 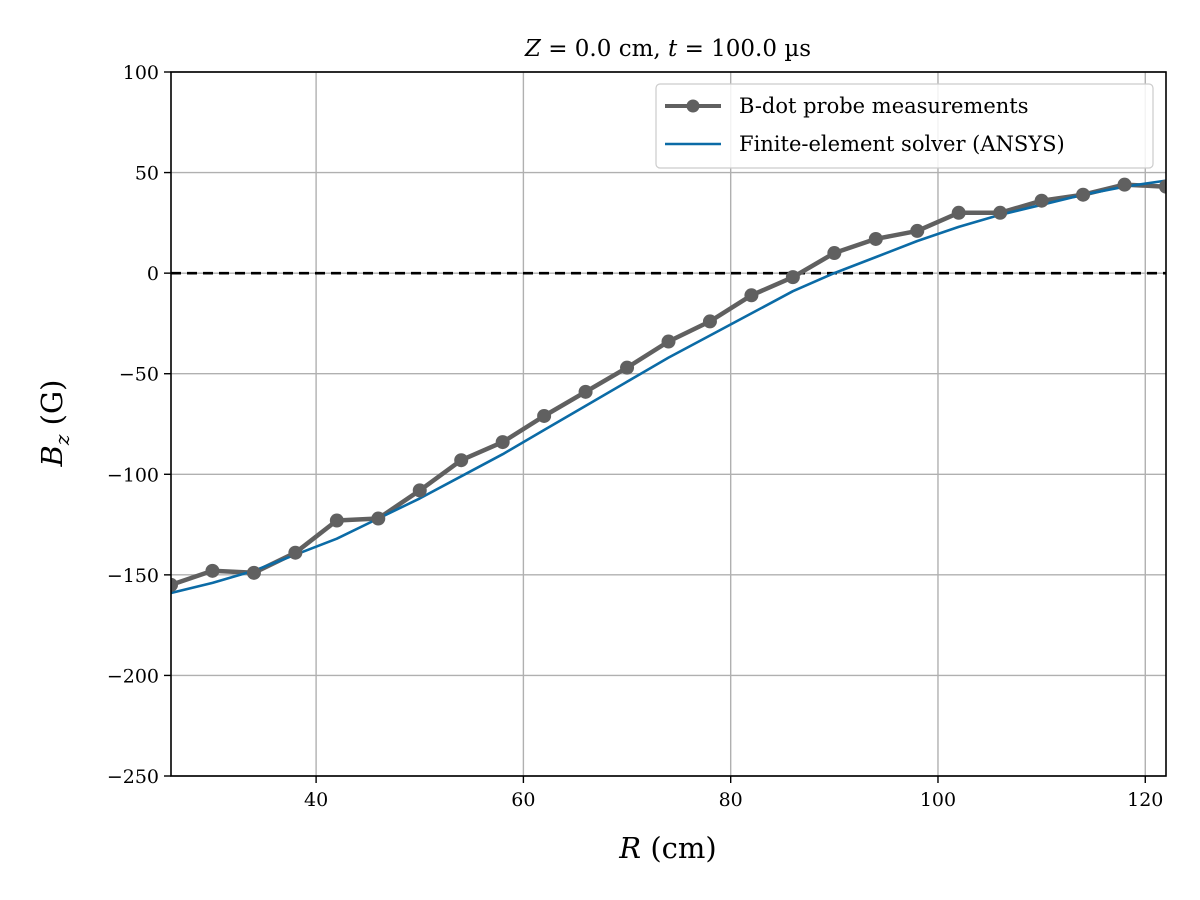 I want to click on legend-marker-bdot, so click(x=693, y=106).